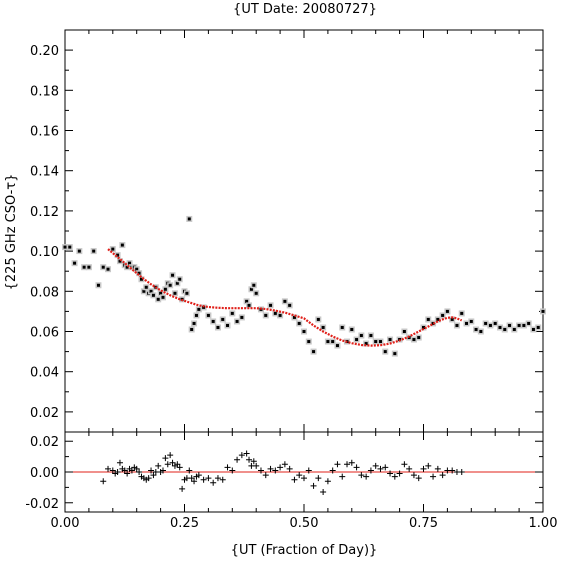 The width and height of the screenshot is (574, 574). I want to click on residual-ticks: 0.02 0.00 -0.02, so click(284, 473).